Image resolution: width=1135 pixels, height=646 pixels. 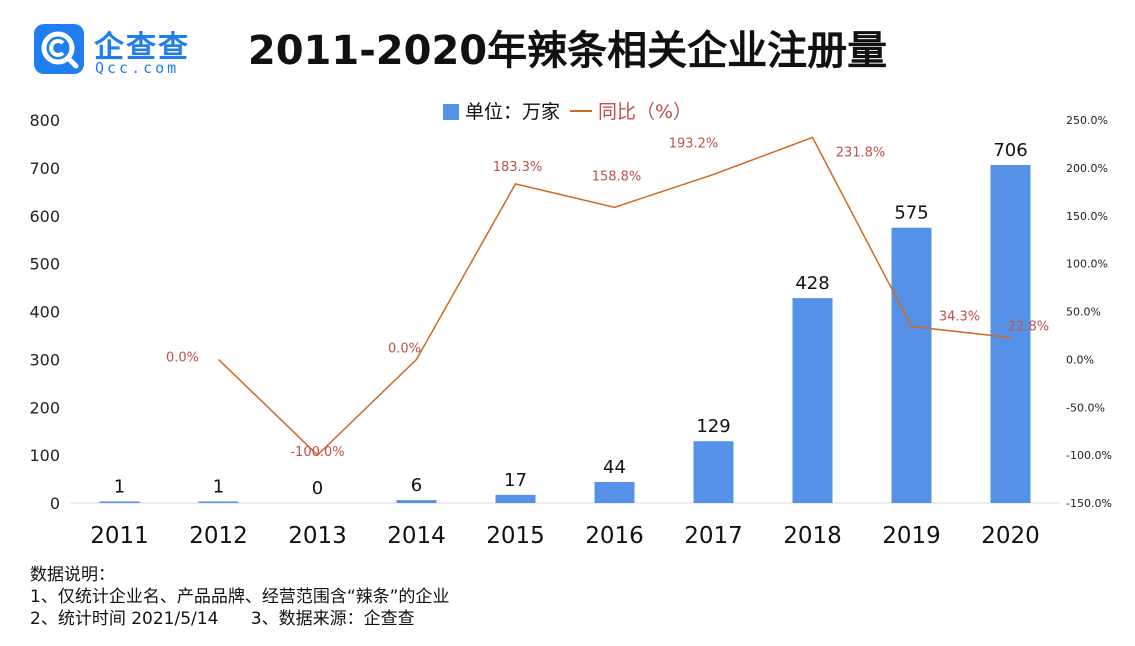 What do you see at coordinates (1089, 455) in the screenshot?
I see `y-right-tick-label: -100.0%` at bounding box center [1089, 455].